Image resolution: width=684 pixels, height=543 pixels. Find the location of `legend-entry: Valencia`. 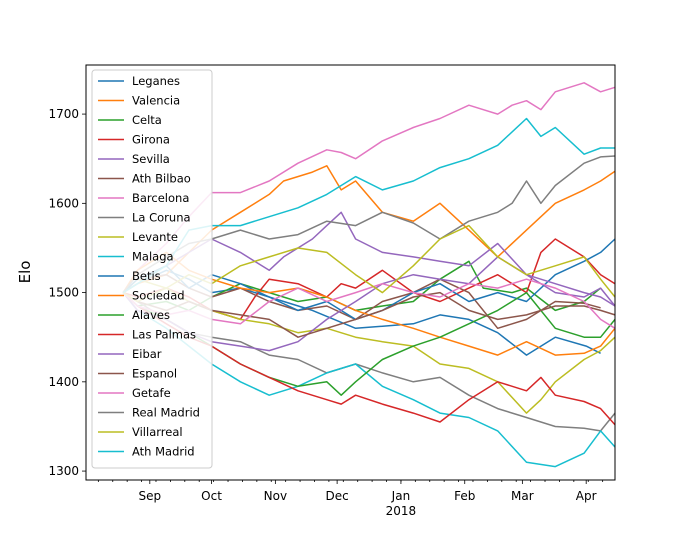

legend-entry: Valencia is located at coordinates (156, 101).